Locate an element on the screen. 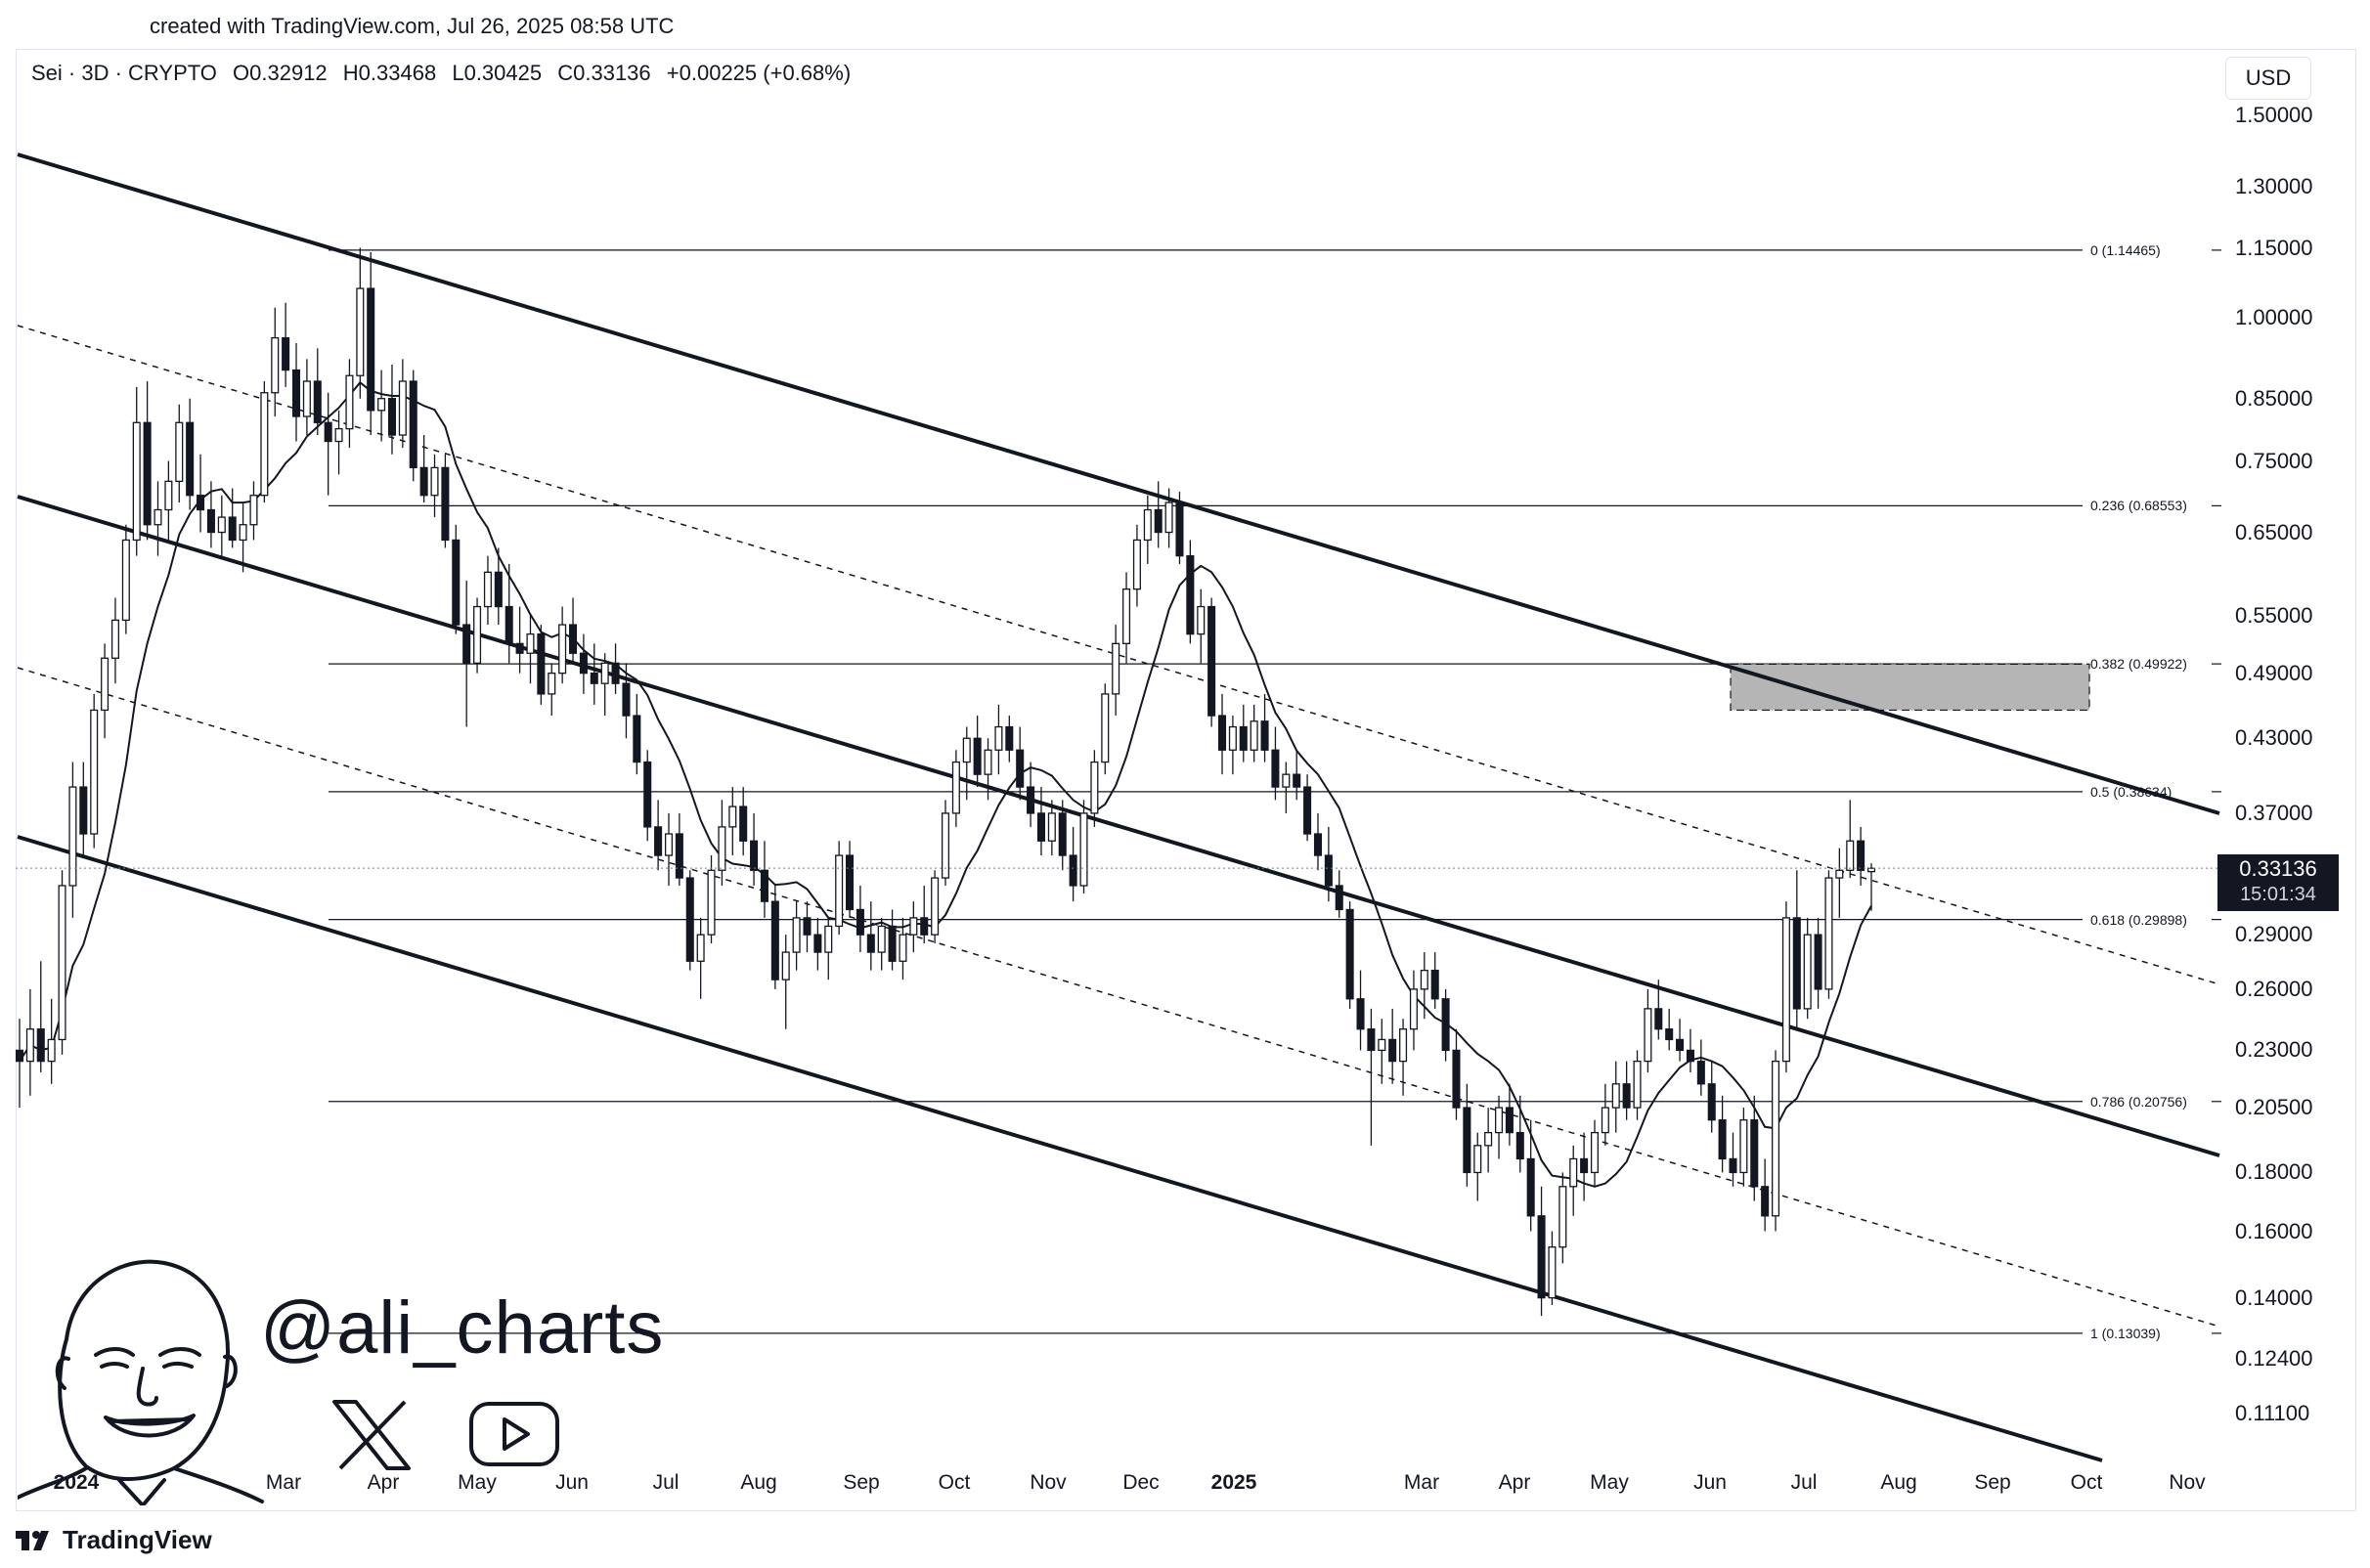  ohlc-open: O0.32912 is located at coordinates (280, 73).